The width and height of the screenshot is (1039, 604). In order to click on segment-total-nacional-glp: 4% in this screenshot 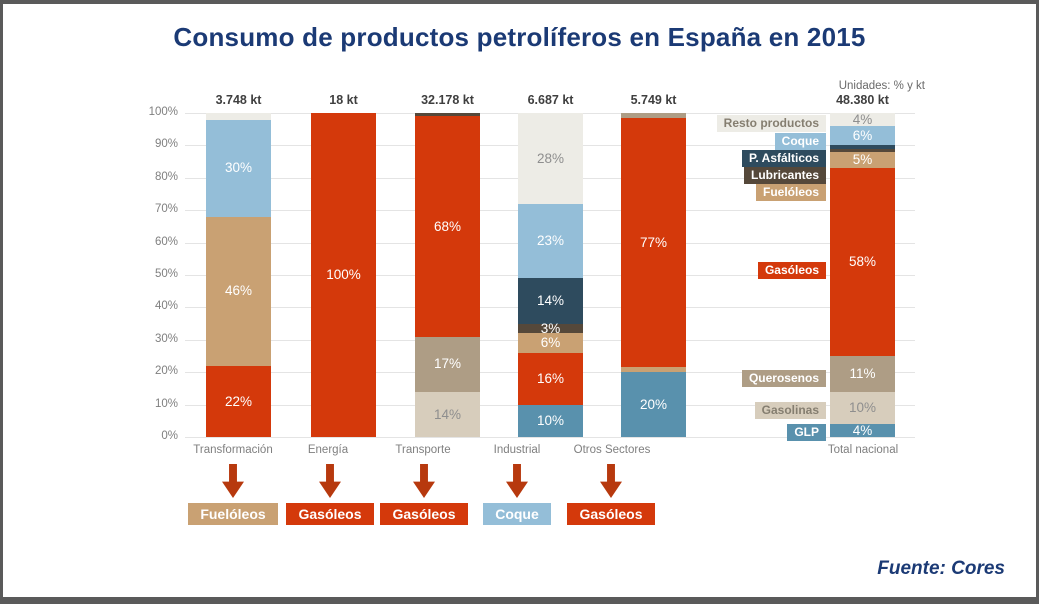, I will do `click(862, 430)`.